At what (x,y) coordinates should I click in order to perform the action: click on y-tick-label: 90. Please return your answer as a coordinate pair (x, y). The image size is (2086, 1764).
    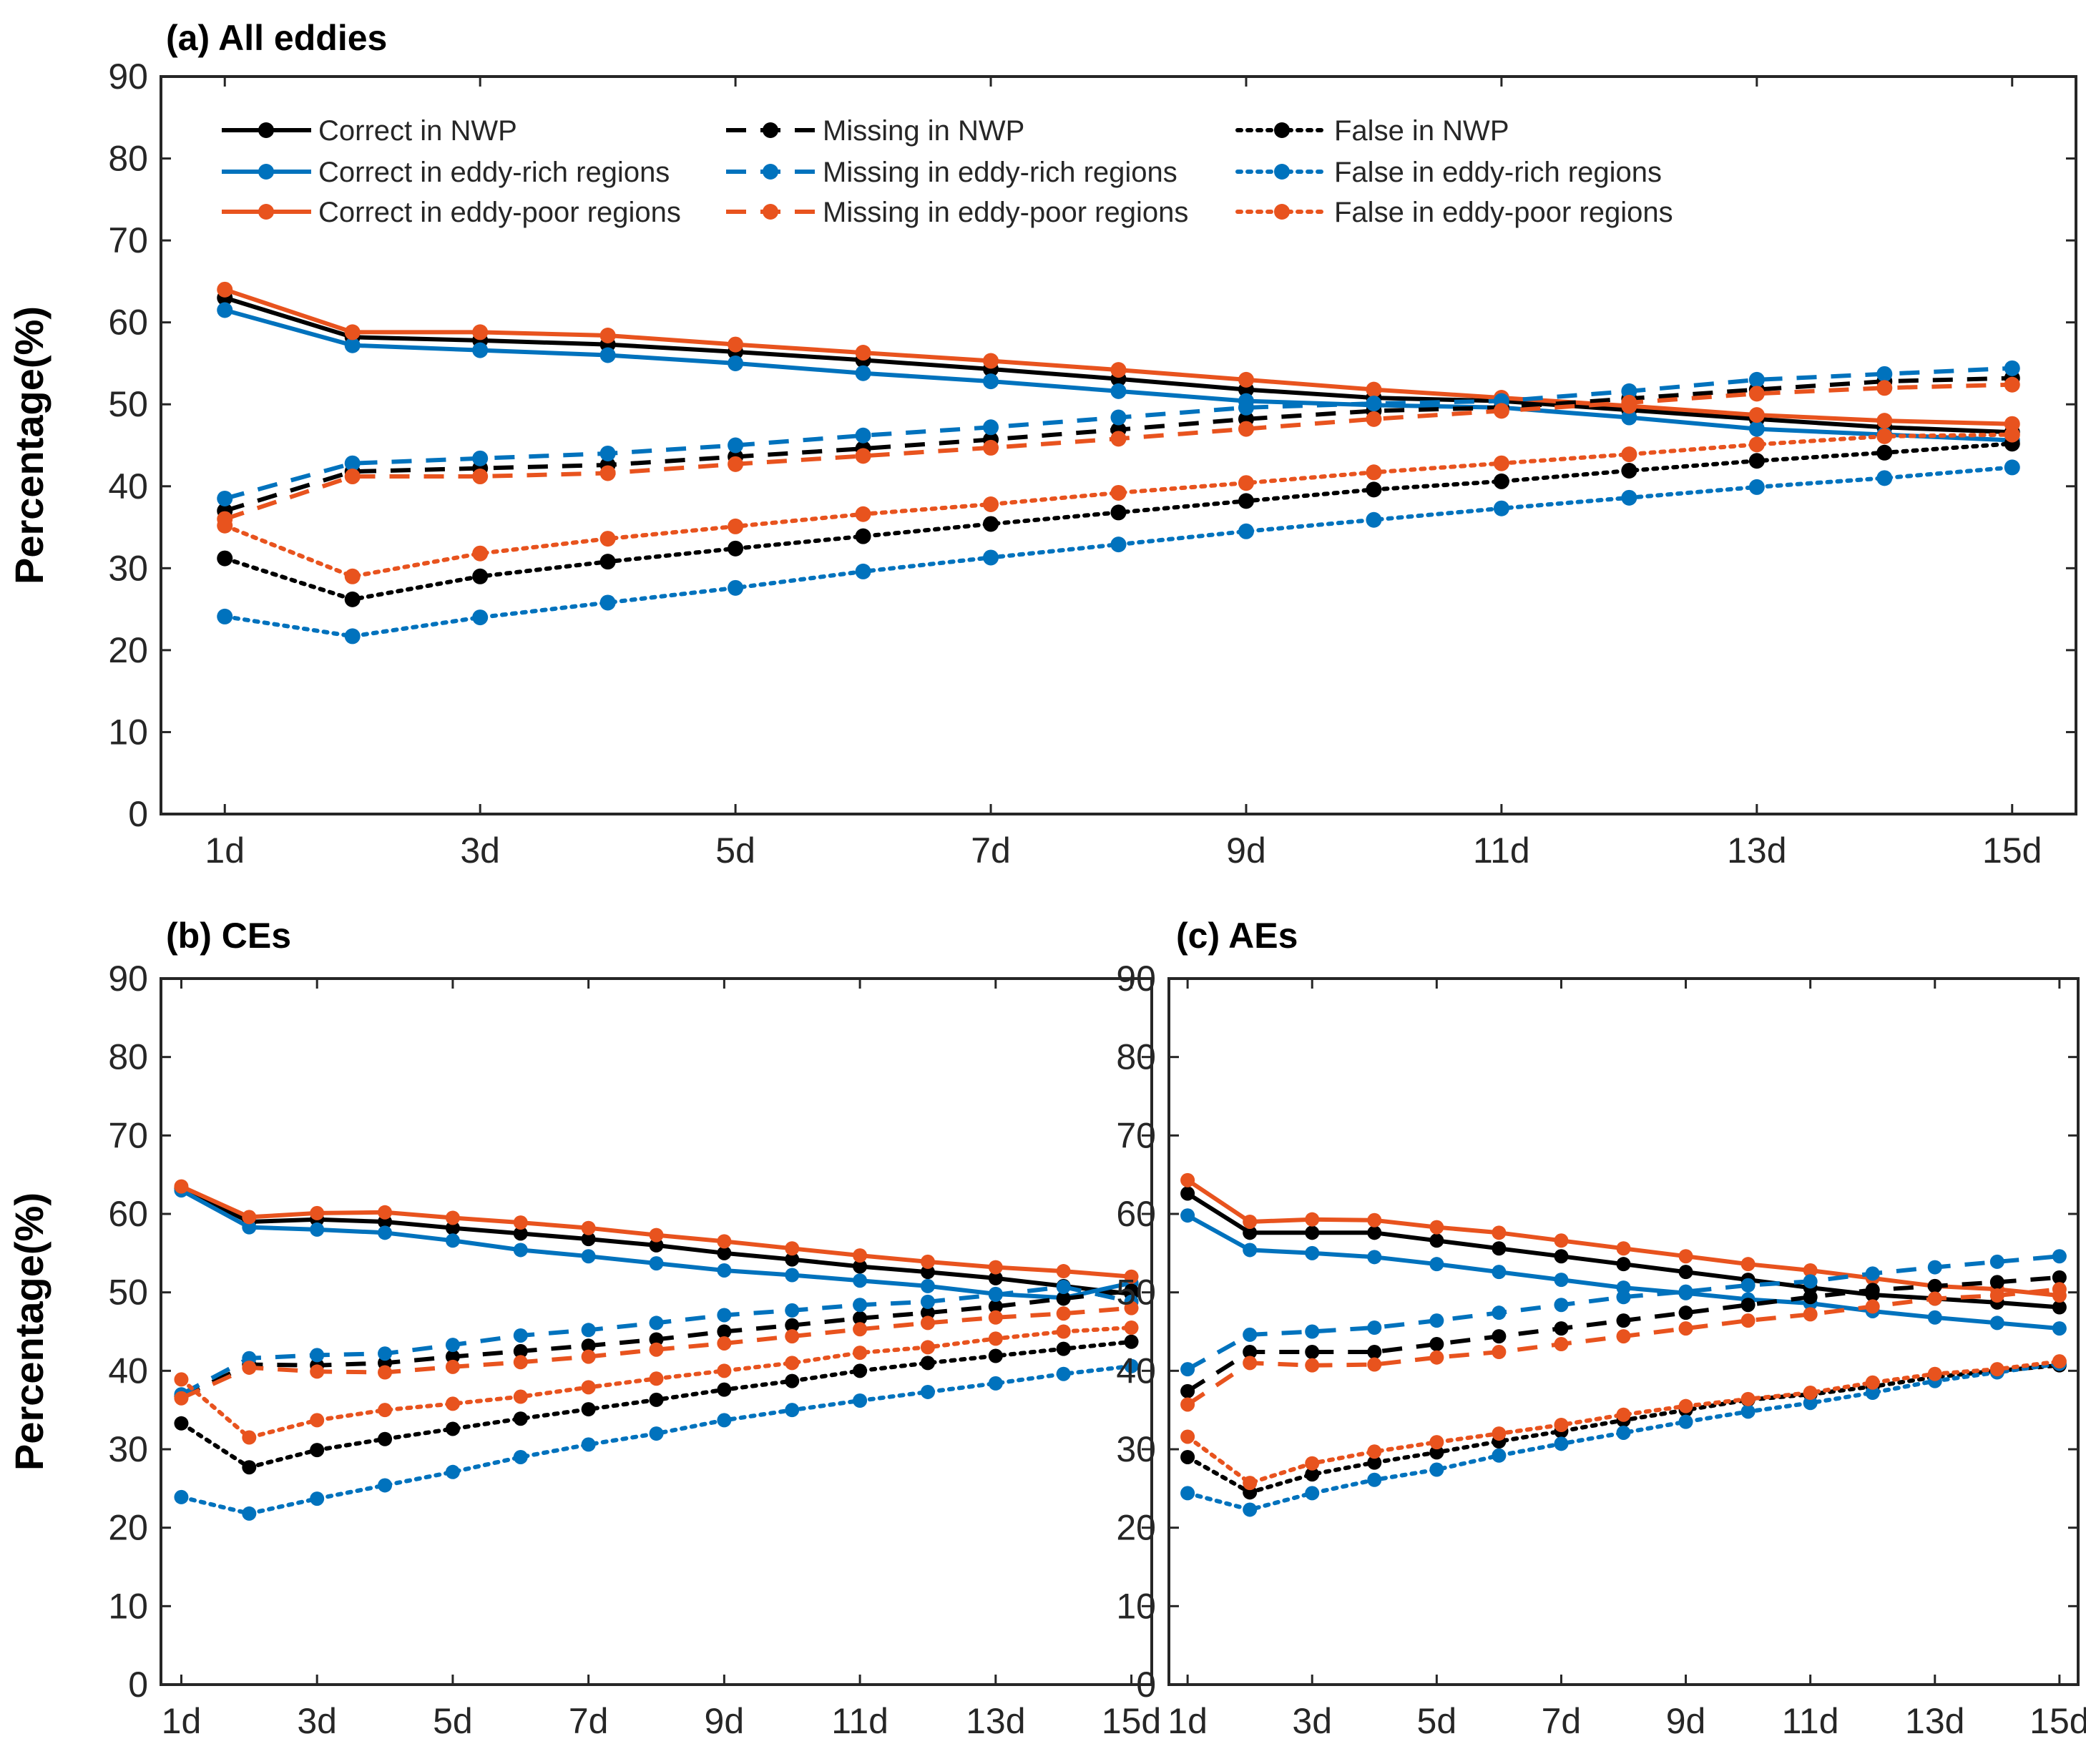
    Looking at the image, I should click on (128, 77).